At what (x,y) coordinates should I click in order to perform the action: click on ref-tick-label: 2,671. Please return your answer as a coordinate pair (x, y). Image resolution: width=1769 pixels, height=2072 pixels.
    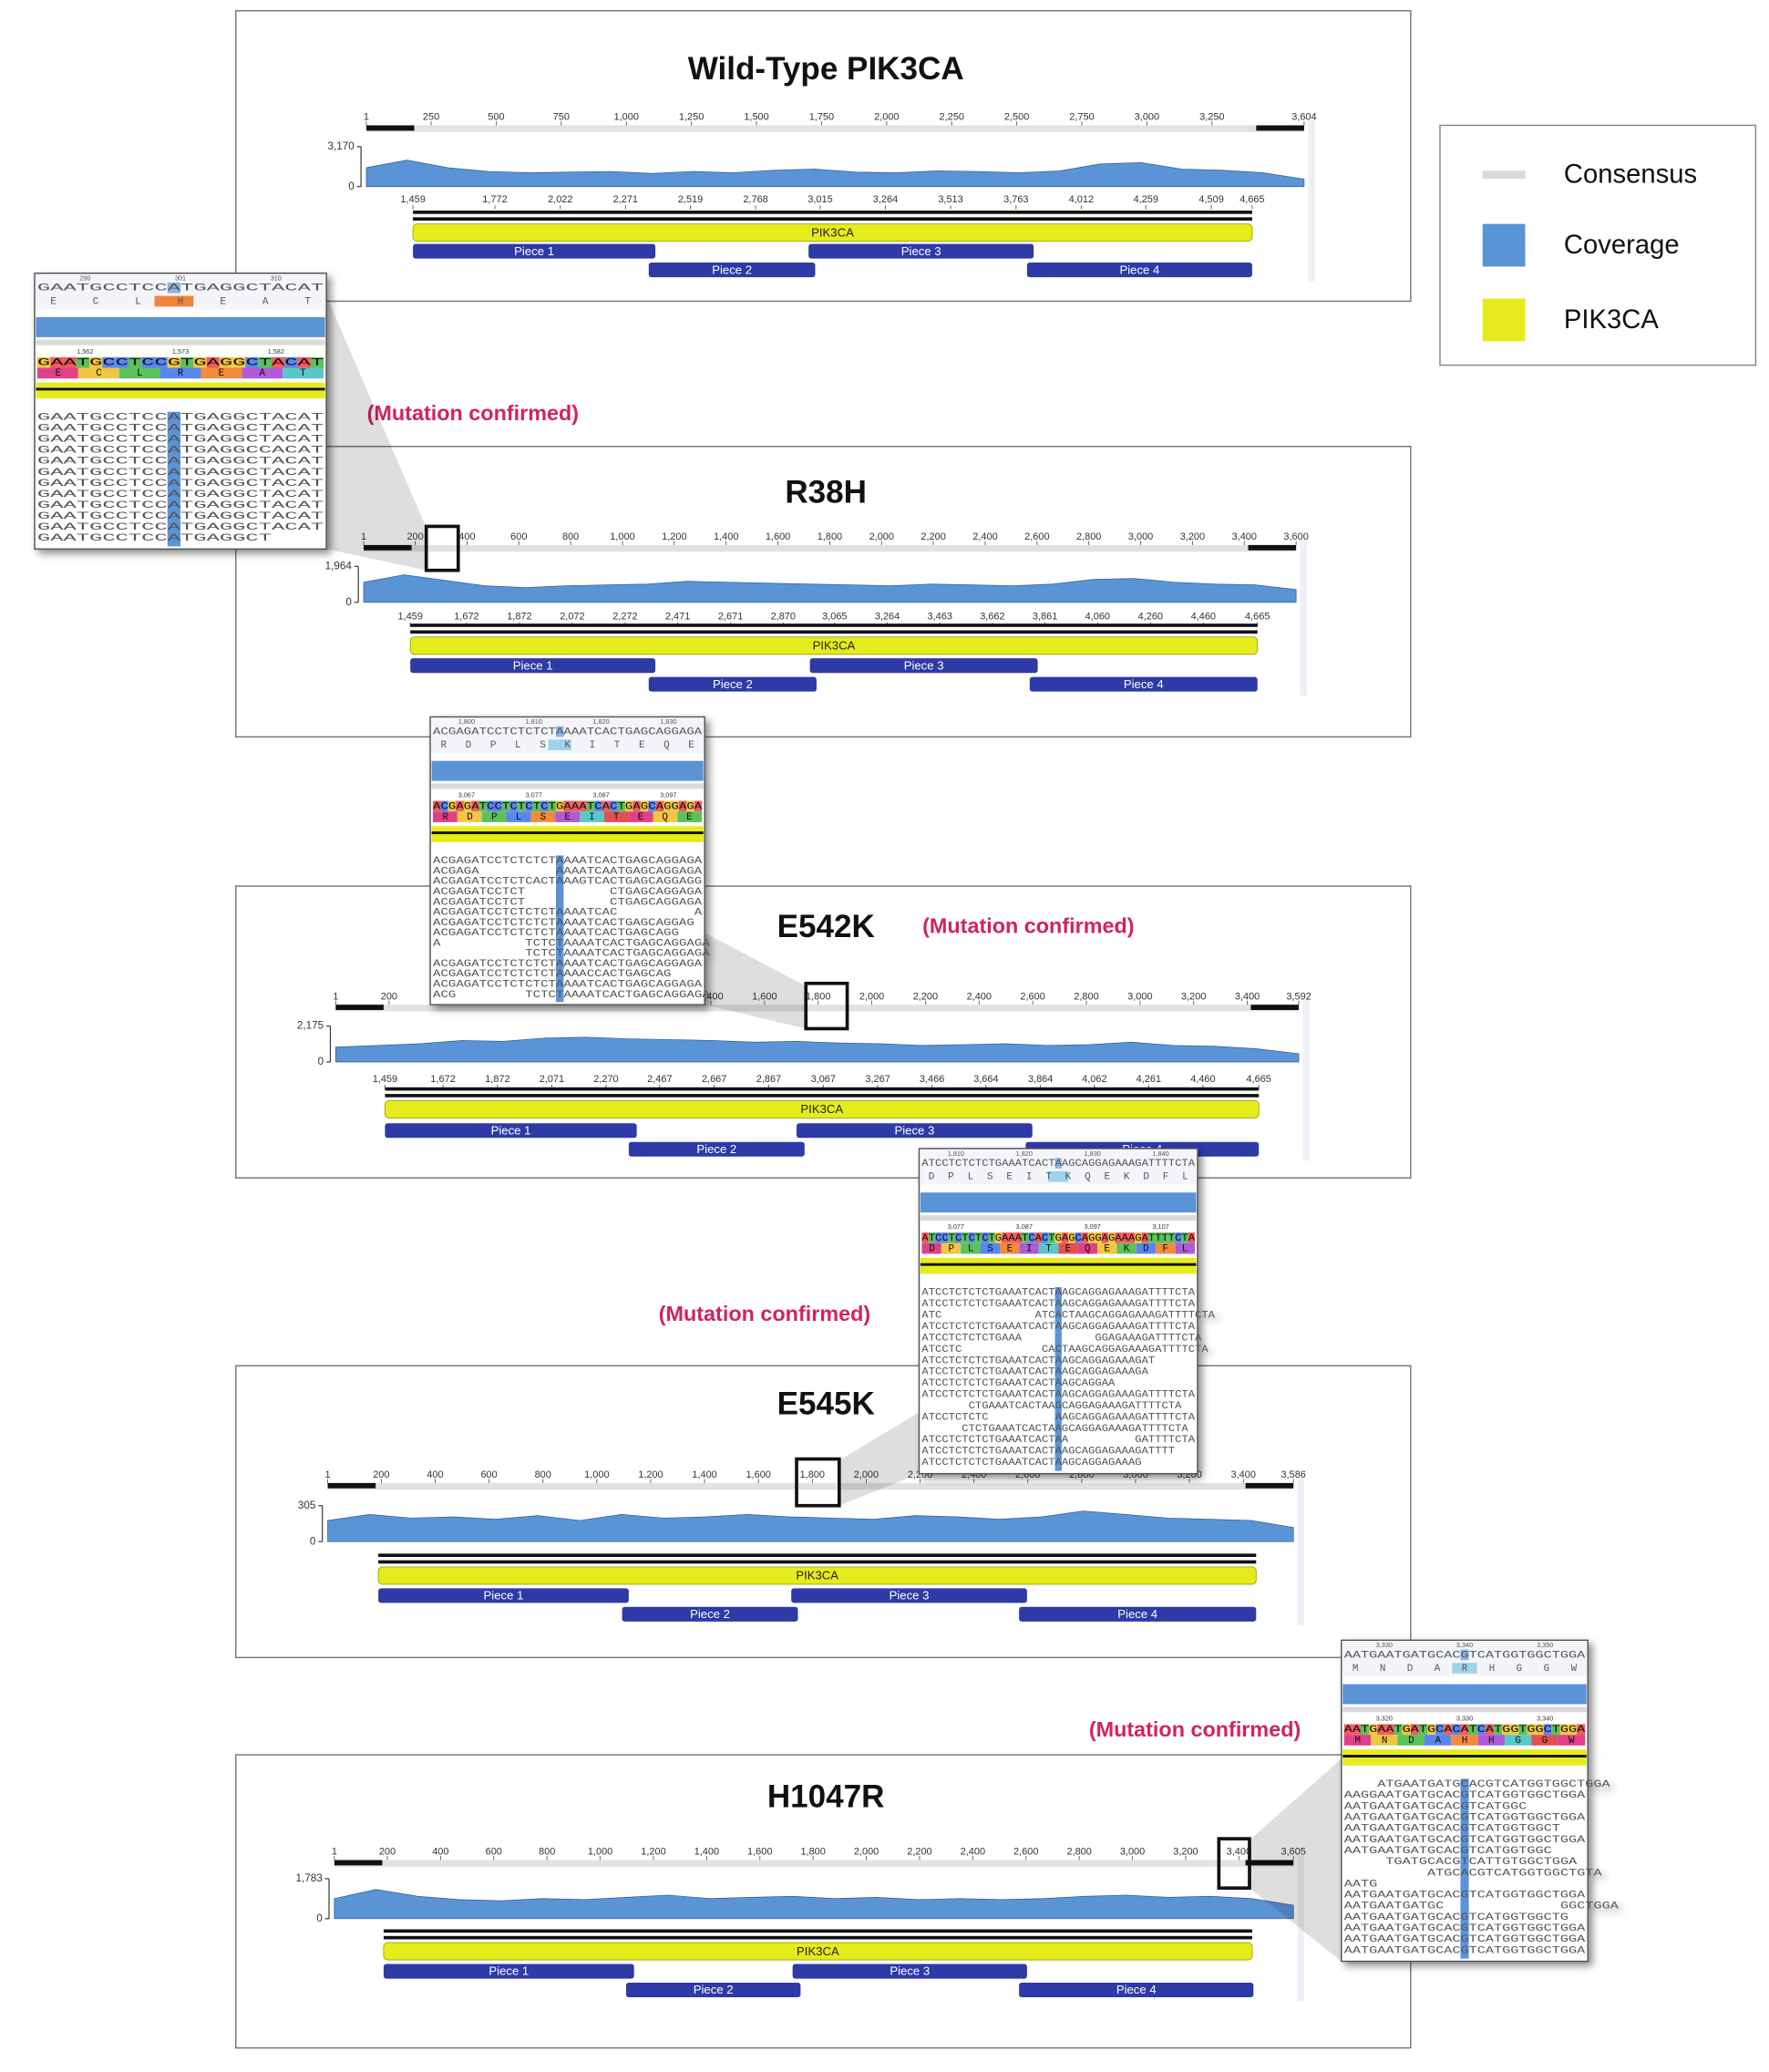
    Looking at the image, I should click on (730, 617).